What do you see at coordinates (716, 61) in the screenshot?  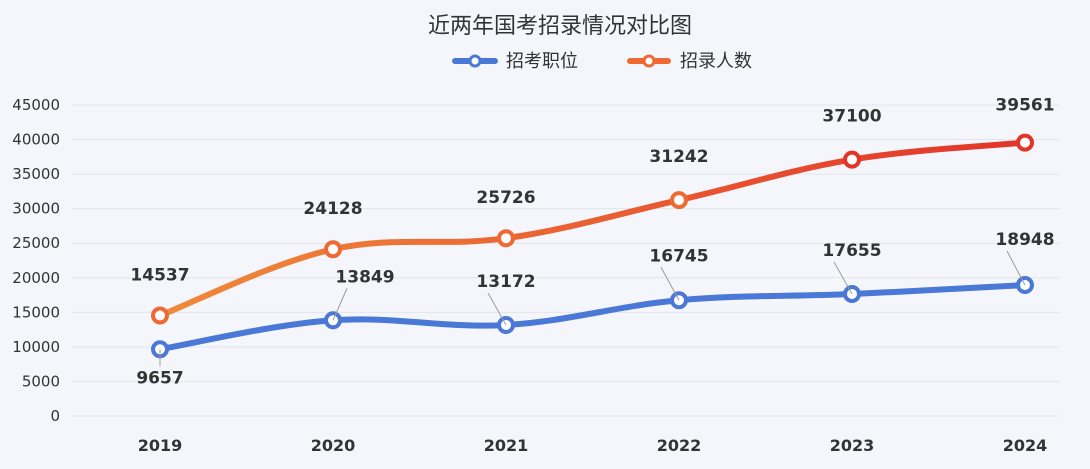 I see `legend-label-series-1: 招录人数` at bounding box center [716, 61].